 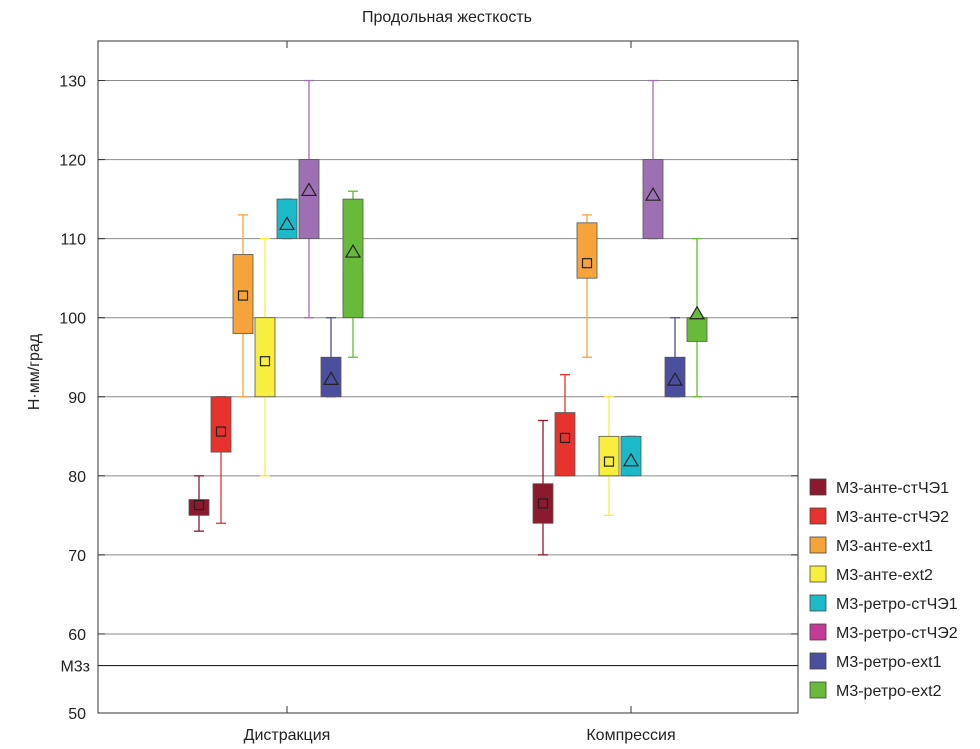 I want to click on x-tick-label: Дистракция, so click(x=287, y=735).